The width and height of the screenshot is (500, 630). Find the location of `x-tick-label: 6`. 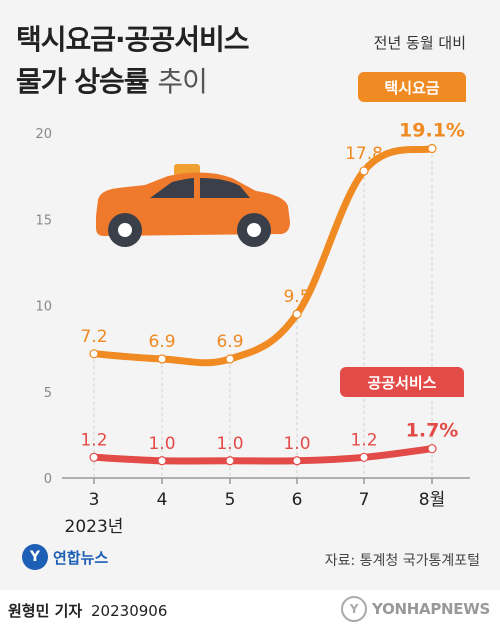

x-tick-label: 6 is located at coordinates (297, 500).